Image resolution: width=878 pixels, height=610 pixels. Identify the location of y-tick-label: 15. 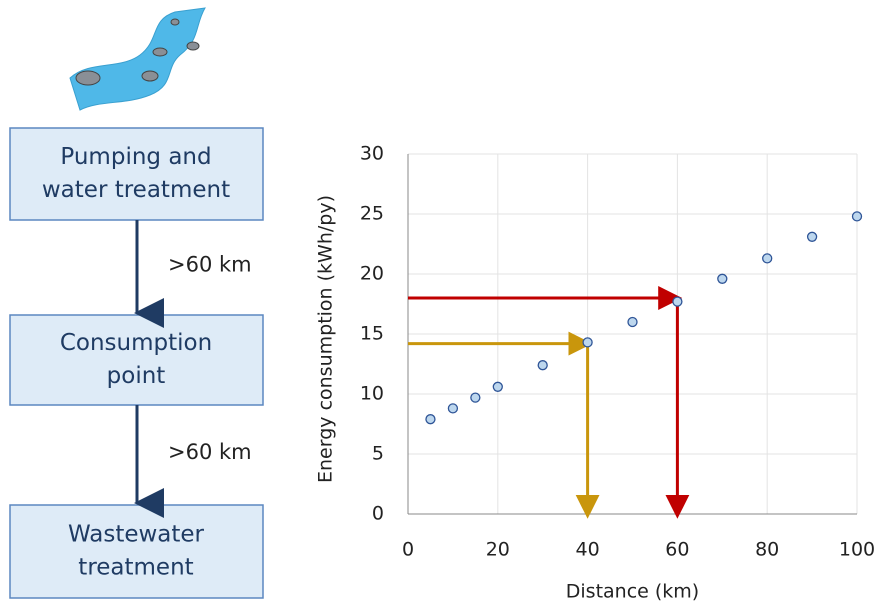
(372, 334).